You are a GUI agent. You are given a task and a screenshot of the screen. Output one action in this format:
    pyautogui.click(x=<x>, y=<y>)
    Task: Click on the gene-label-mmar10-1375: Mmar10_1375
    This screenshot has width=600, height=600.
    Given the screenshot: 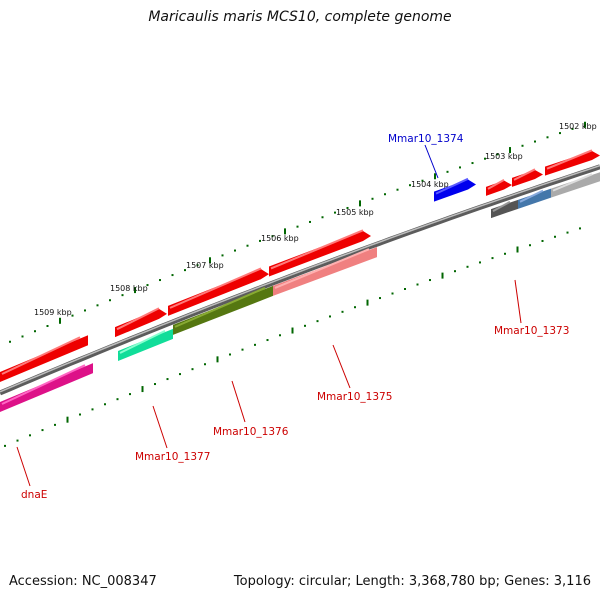 What is the action you would take?
    pyautogui.click(x=354, y=397)
    